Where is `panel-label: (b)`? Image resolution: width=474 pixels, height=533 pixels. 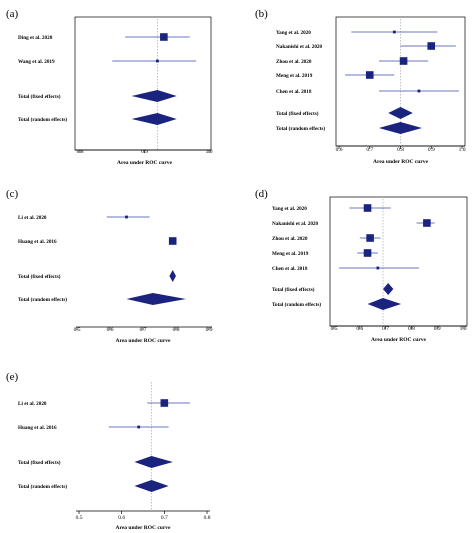 panel-label: (b) is located at coordinates (261, 14).